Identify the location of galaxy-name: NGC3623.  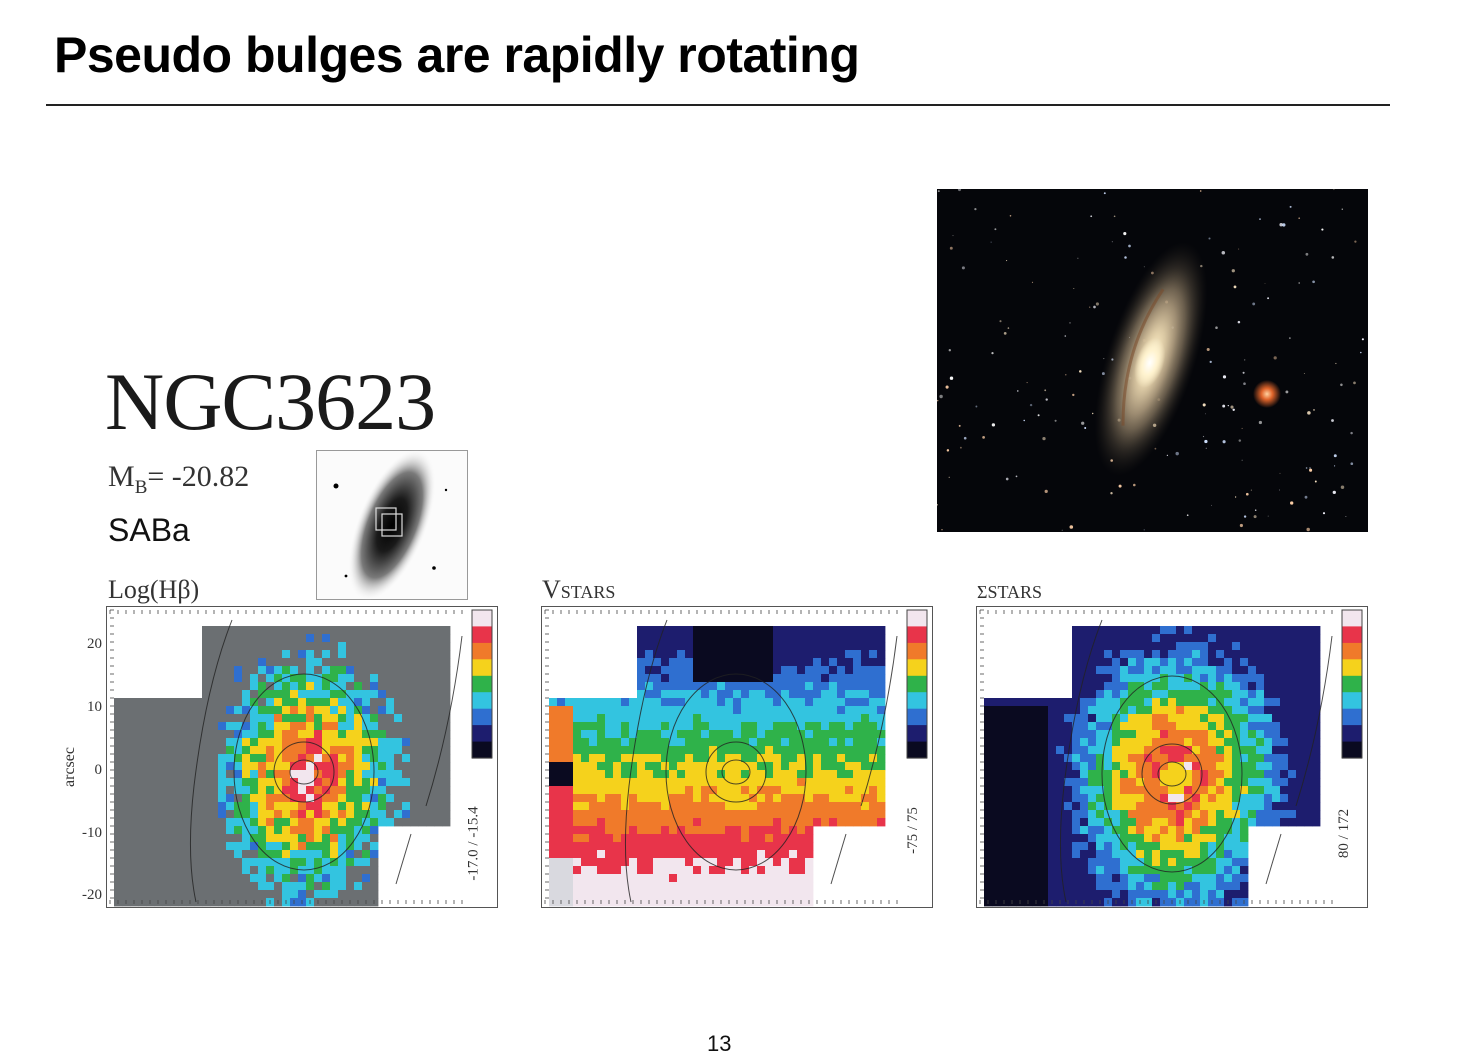
(270, 401).